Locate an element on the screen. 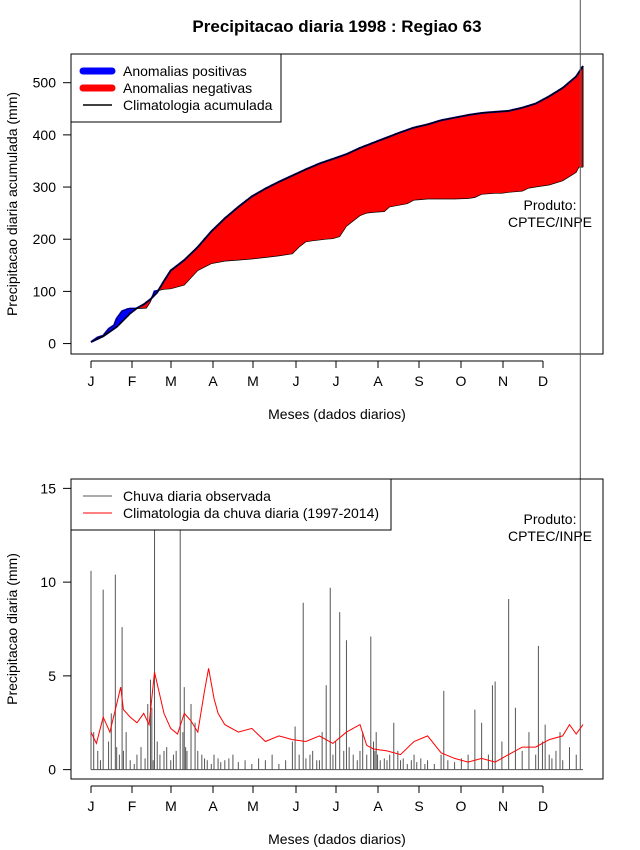 Image resolution: width=640 pixels, height=850 pixels. climatology-daily-line is located at coordinates (337, 715).